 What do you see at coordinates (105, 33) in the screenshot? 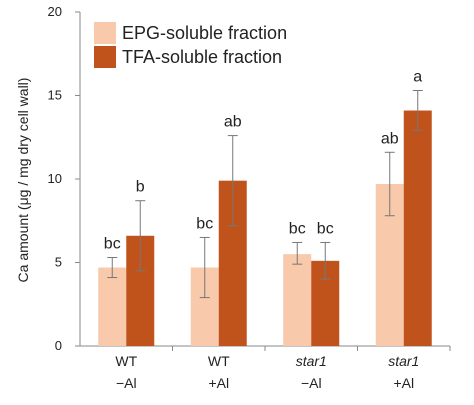
I see `legend-swatch-epg` at bounding box center [105, 33].